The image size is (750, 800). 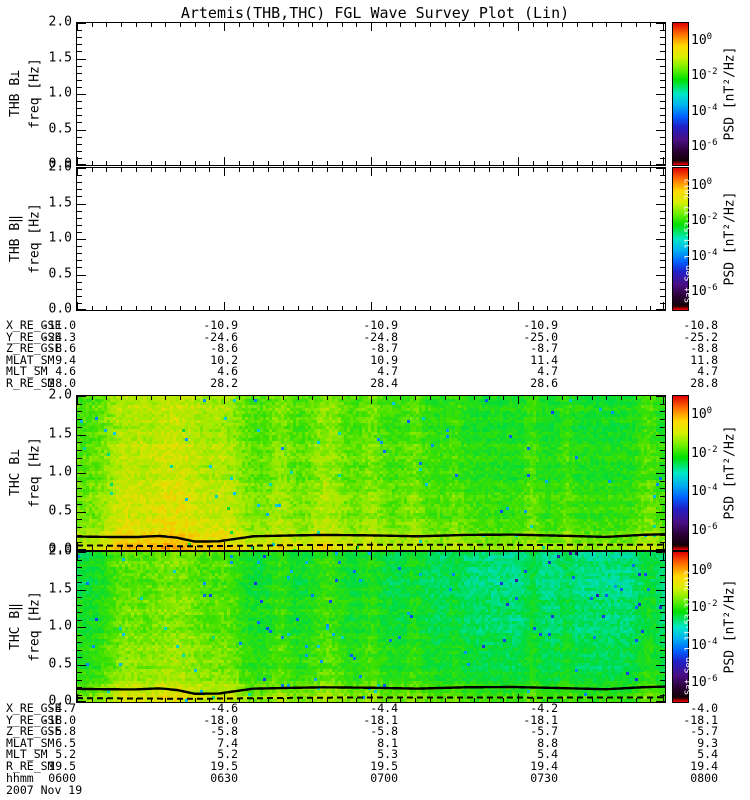 I want to click on annotation-value: 28.6, so click(x=544, y=382).